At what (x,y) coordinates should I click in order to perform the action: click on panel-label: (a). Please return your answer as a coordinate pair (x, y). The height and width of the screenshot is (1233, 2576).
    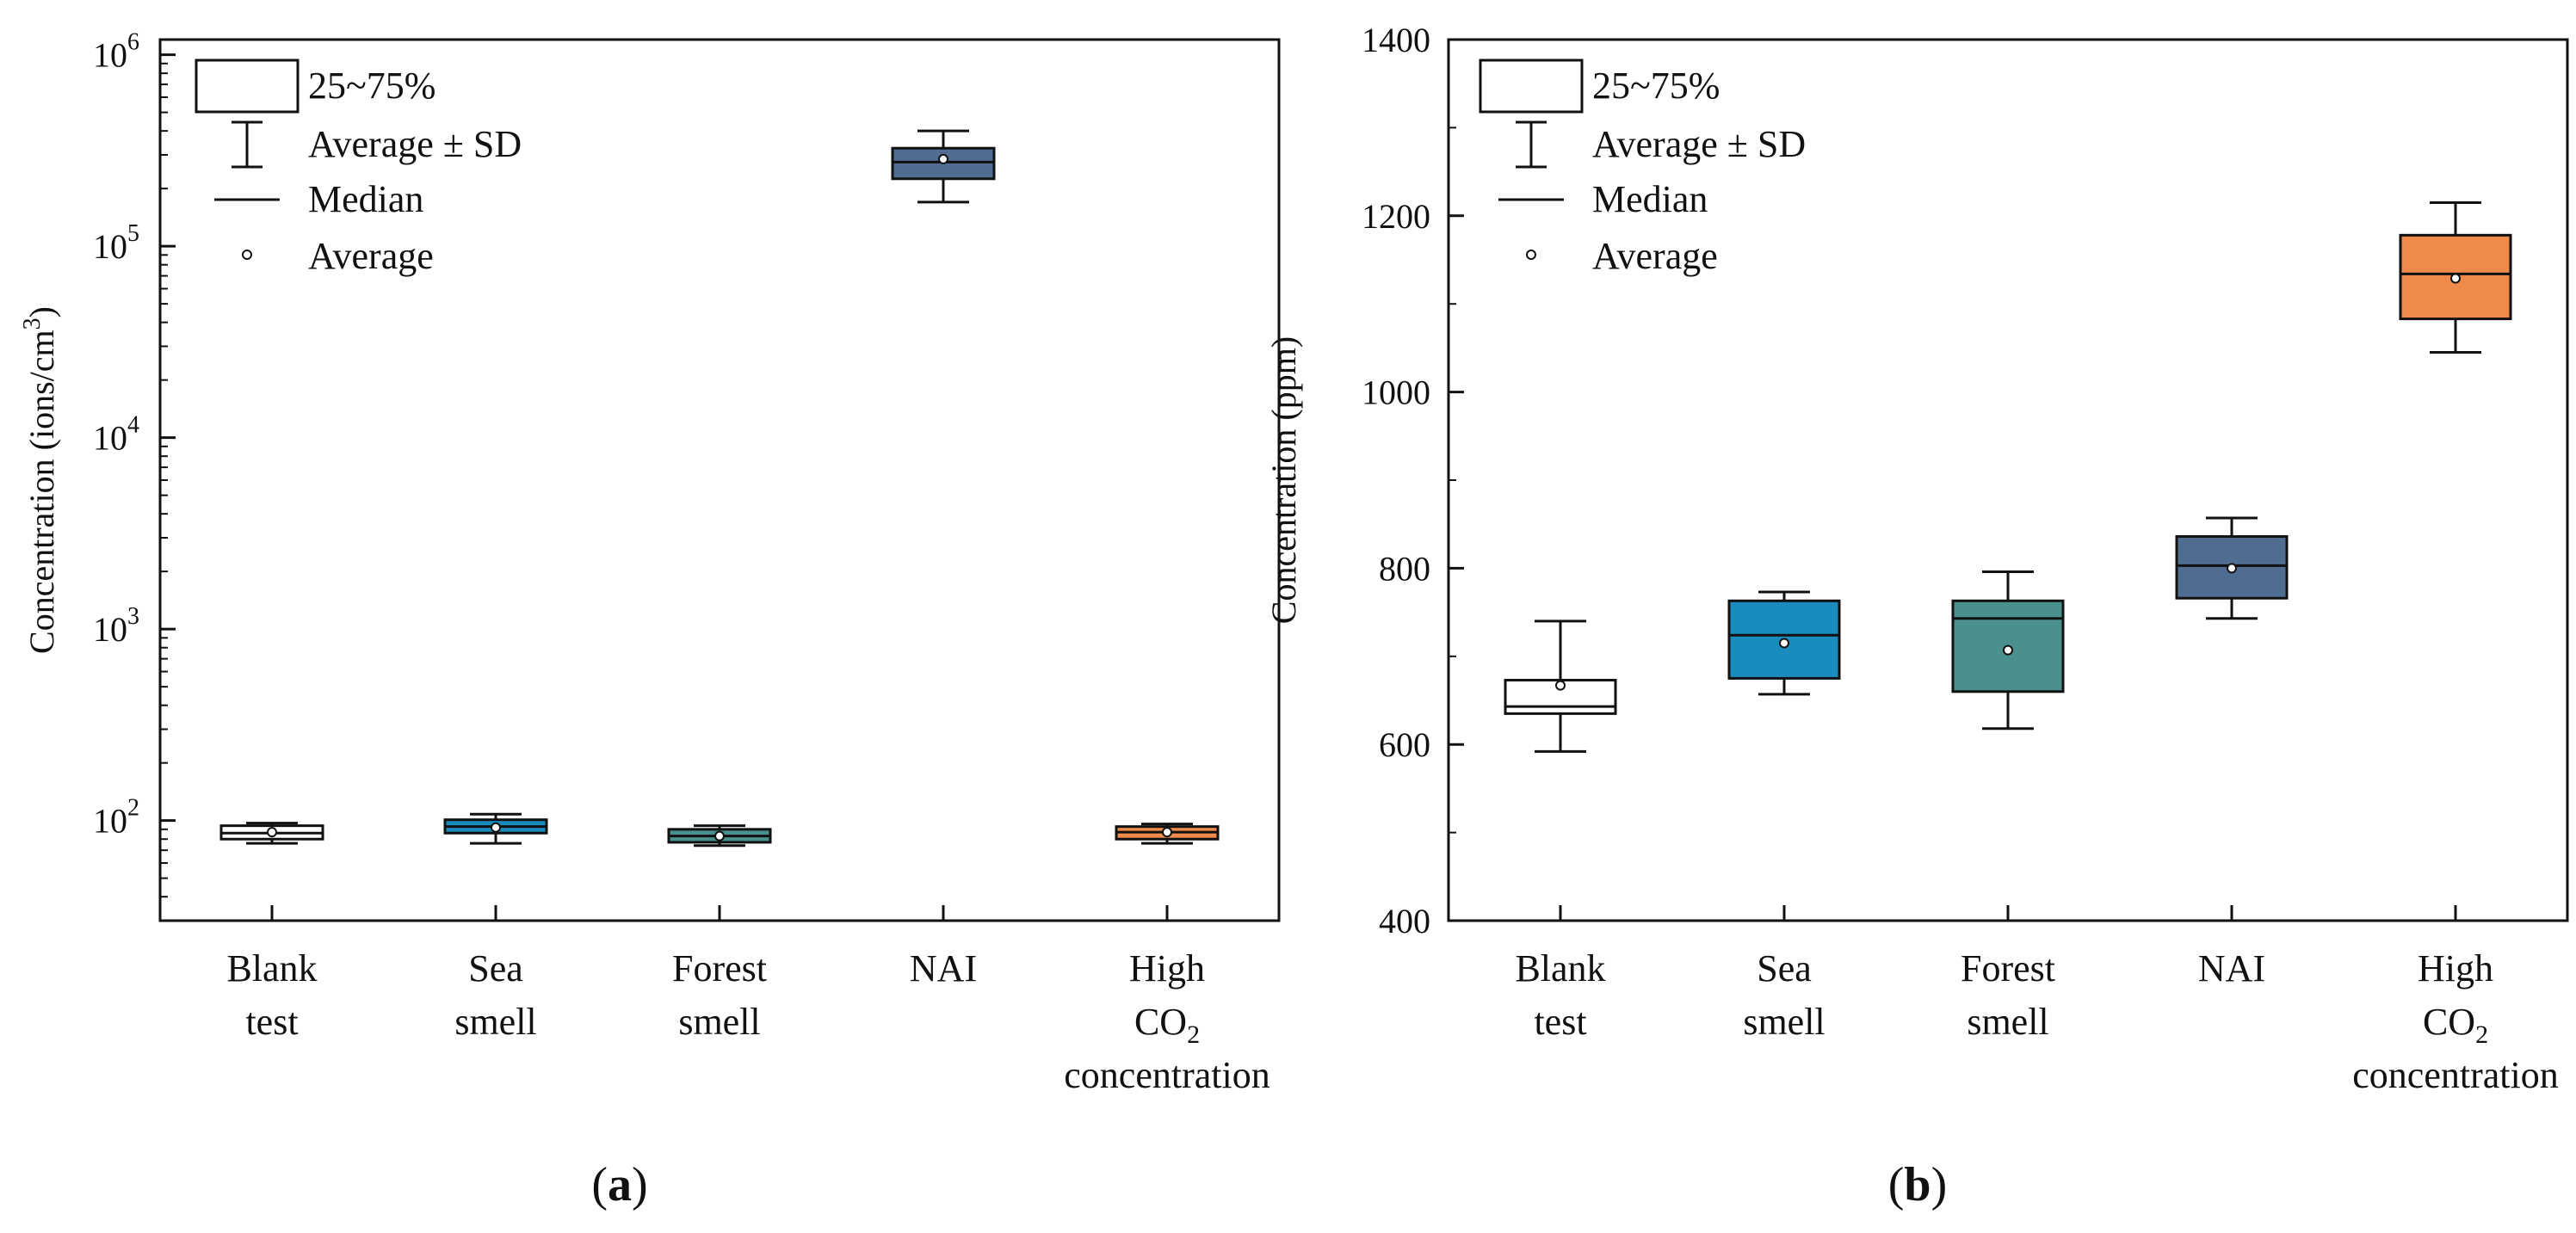
    Looking at the image, I should click on (619, 1185).